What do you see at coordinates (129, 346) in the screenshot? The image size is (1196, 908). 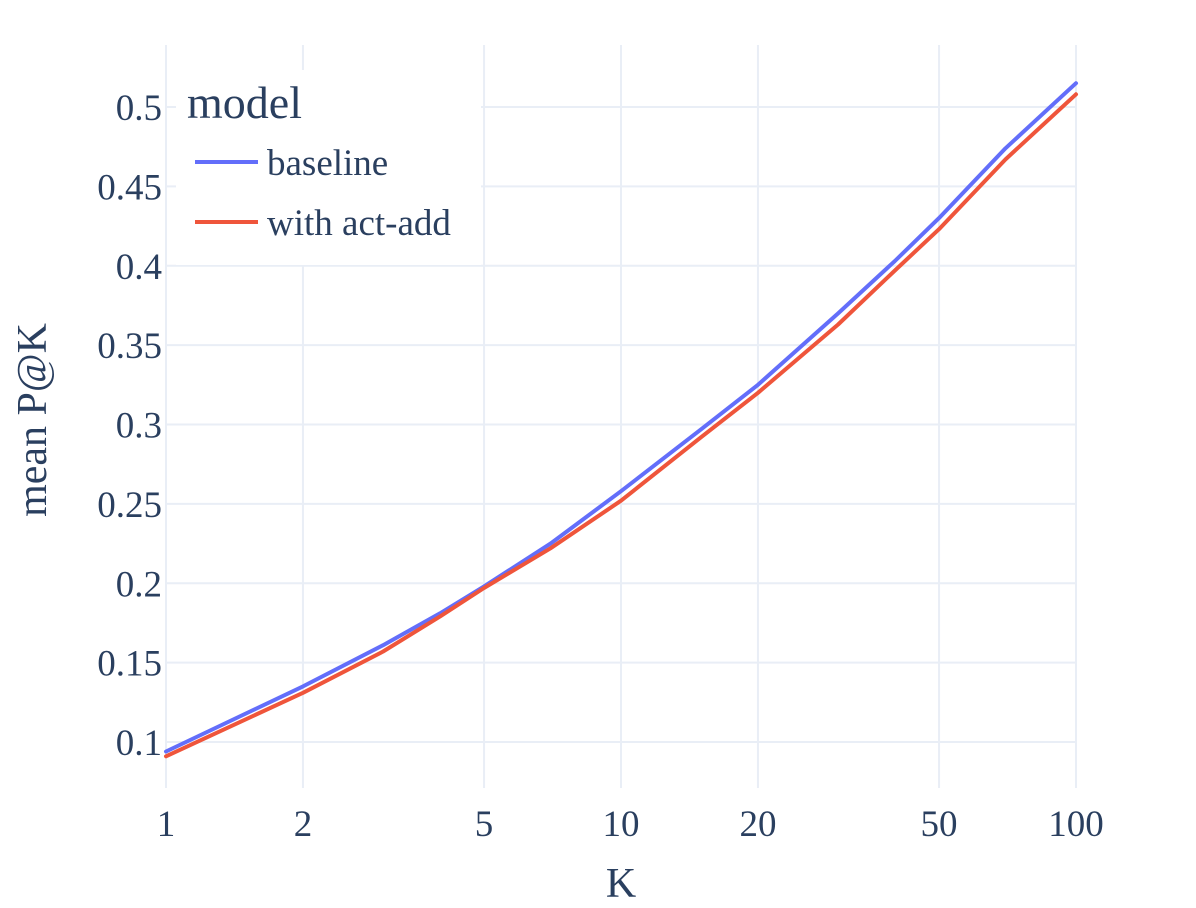 I see `y-tick-label: 0.35` at bounding box center [129, 346].